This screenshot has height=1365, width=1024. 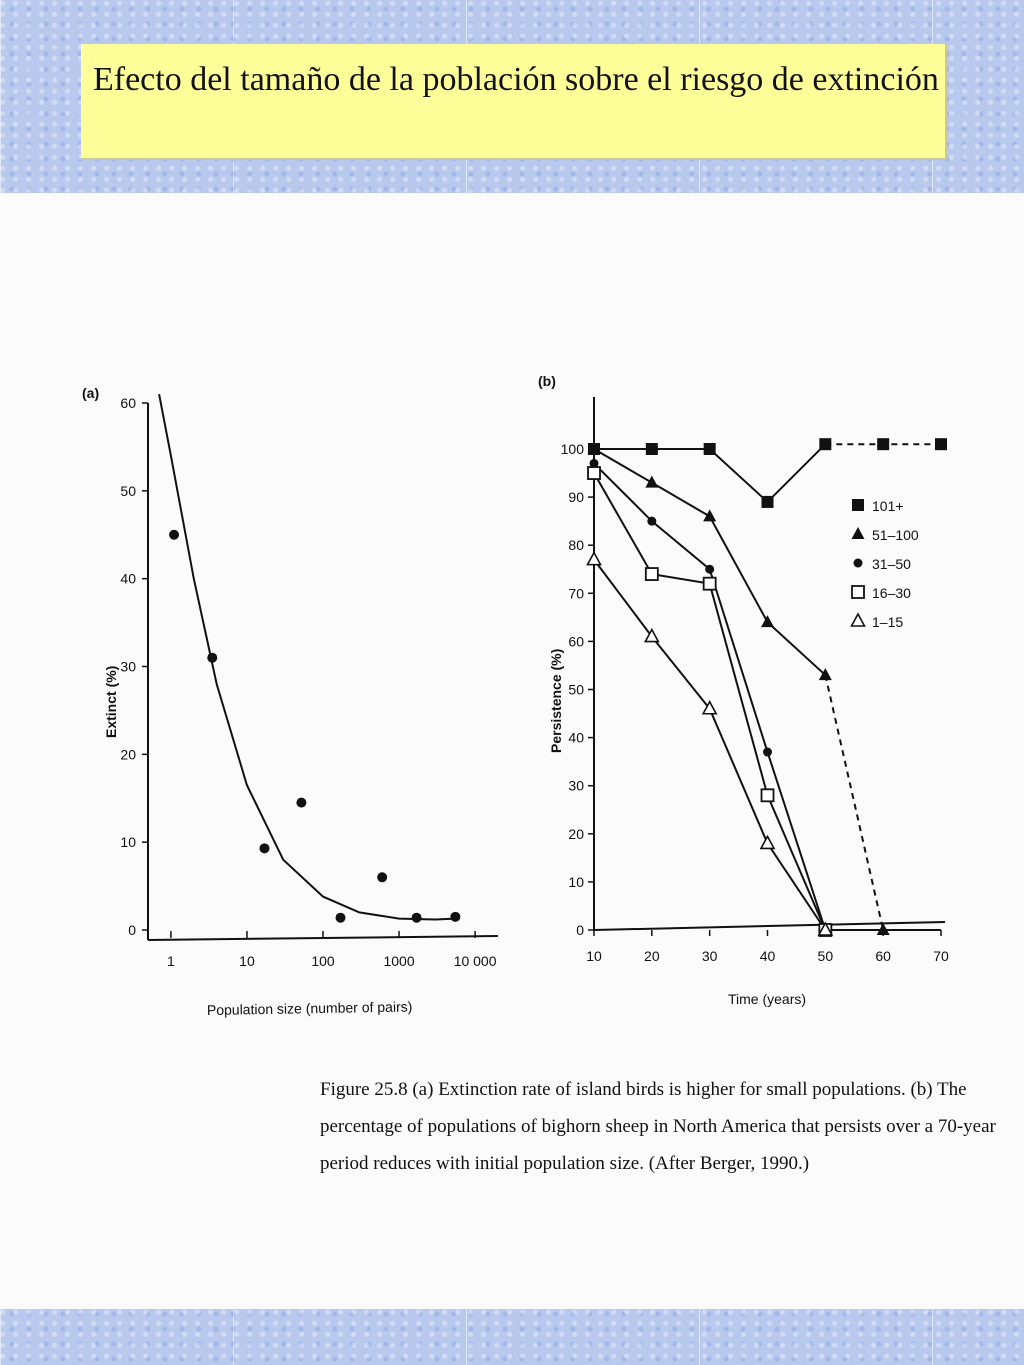 I want to click on legend-entry: 51–100, so click(x=895, y=535).